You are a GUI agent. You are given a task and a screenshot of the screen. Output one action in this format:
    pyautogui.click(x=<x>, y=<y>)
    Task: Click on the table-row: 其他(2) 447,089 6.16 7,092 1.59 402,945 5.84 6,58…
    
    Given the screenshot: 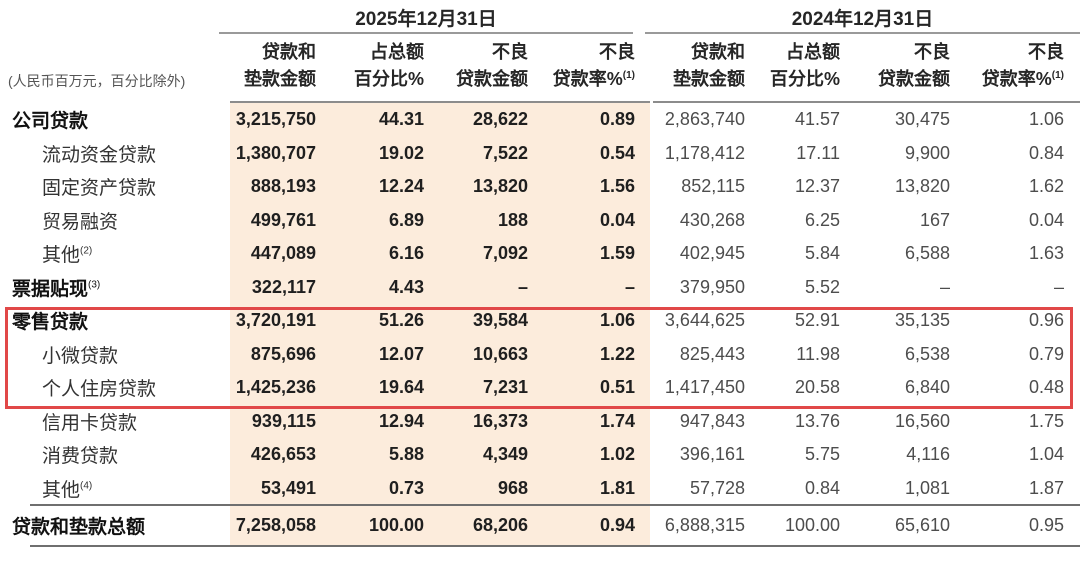 What is the action you would take?
    pyautogui.click(x=540, y=254)
    